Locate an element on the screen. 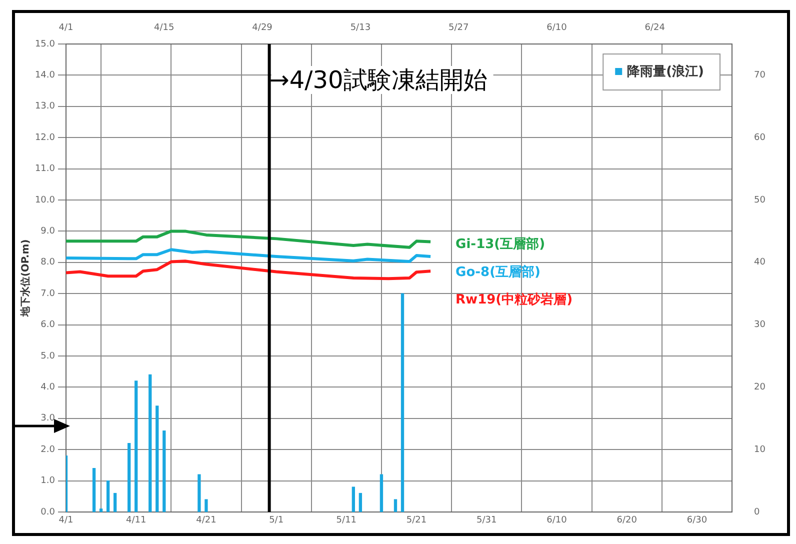  x-tick-label: 6/10 is located at coordinates (557, 521).